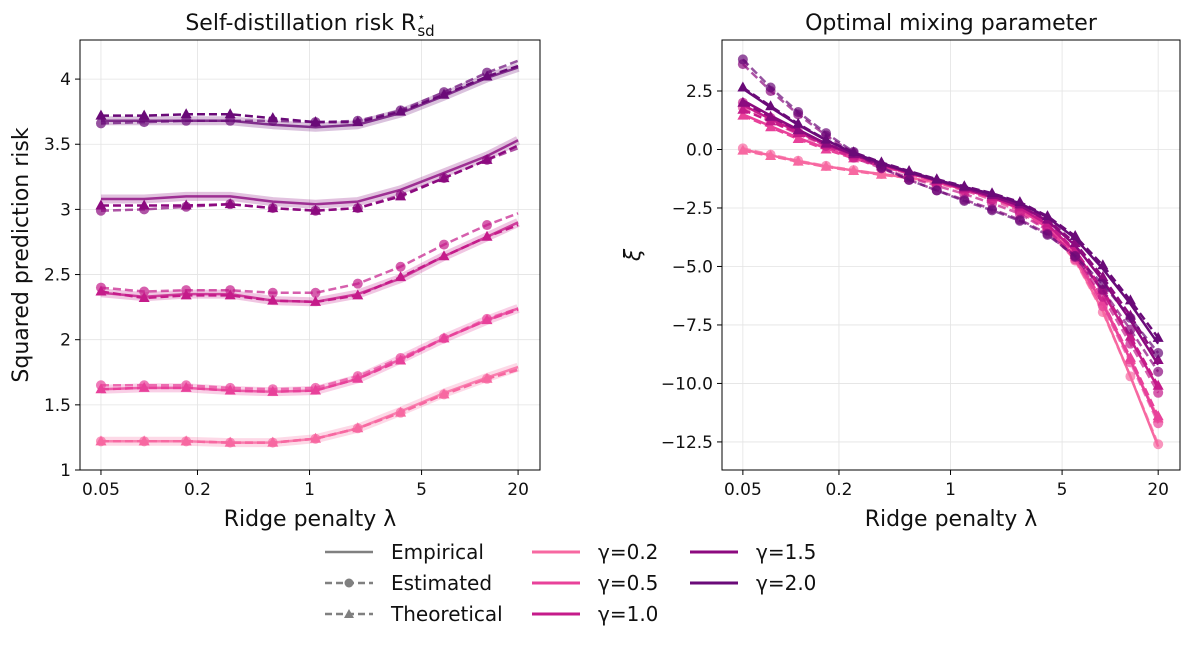 This screenshot has width=1189, height=653. I want to click on legend-label: γ=1.0, so click(628, 613).